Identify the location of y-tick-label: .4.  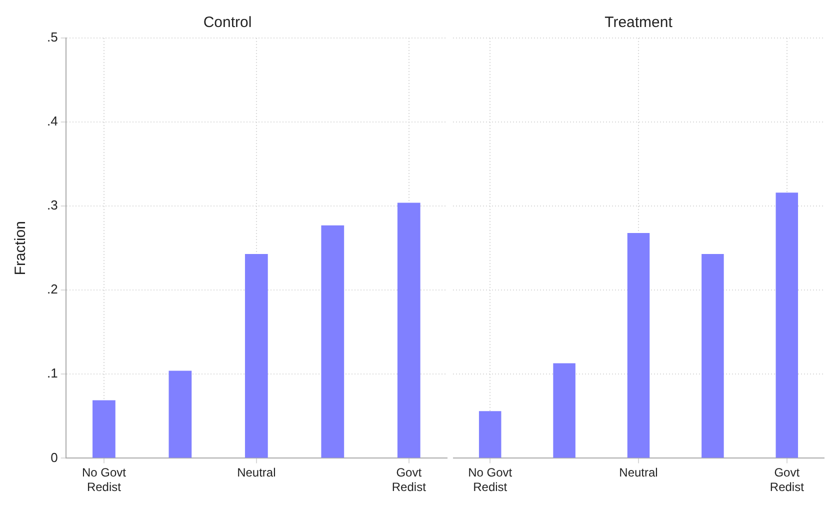
(52, 121).